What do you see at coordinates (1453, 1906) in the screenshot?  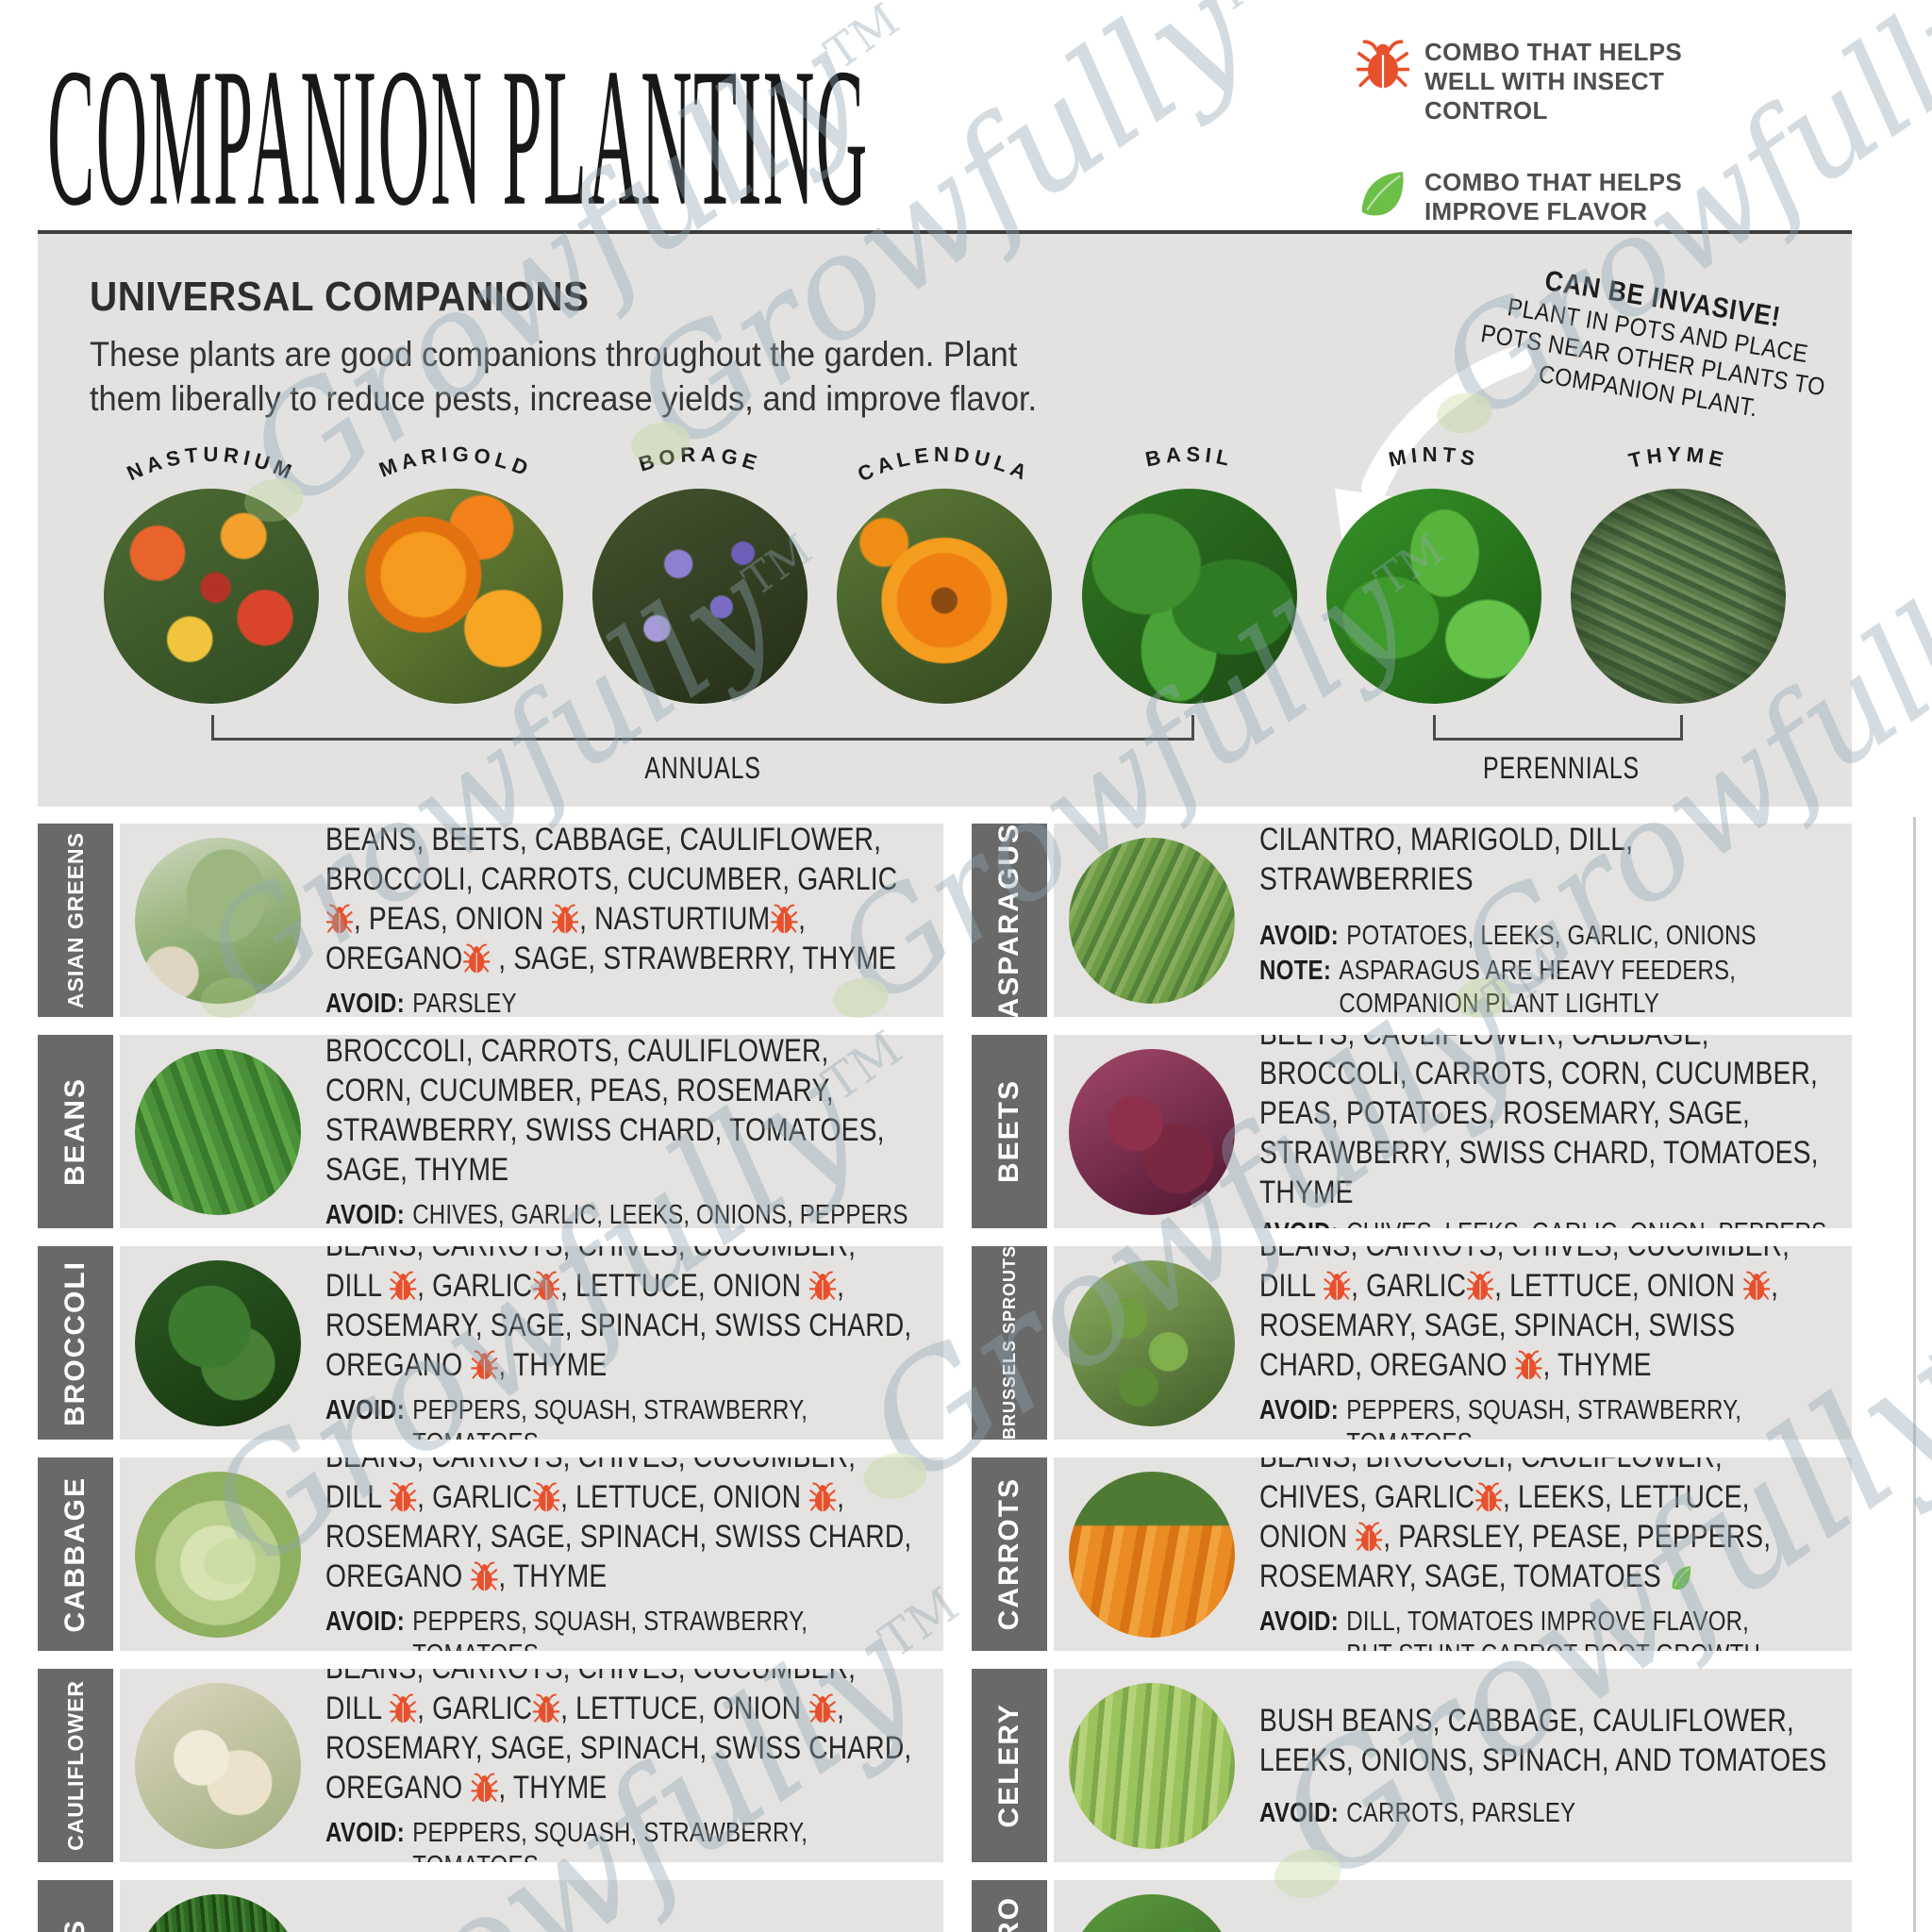 I see `veg-row-content` at bounding box center [1453, 1906].